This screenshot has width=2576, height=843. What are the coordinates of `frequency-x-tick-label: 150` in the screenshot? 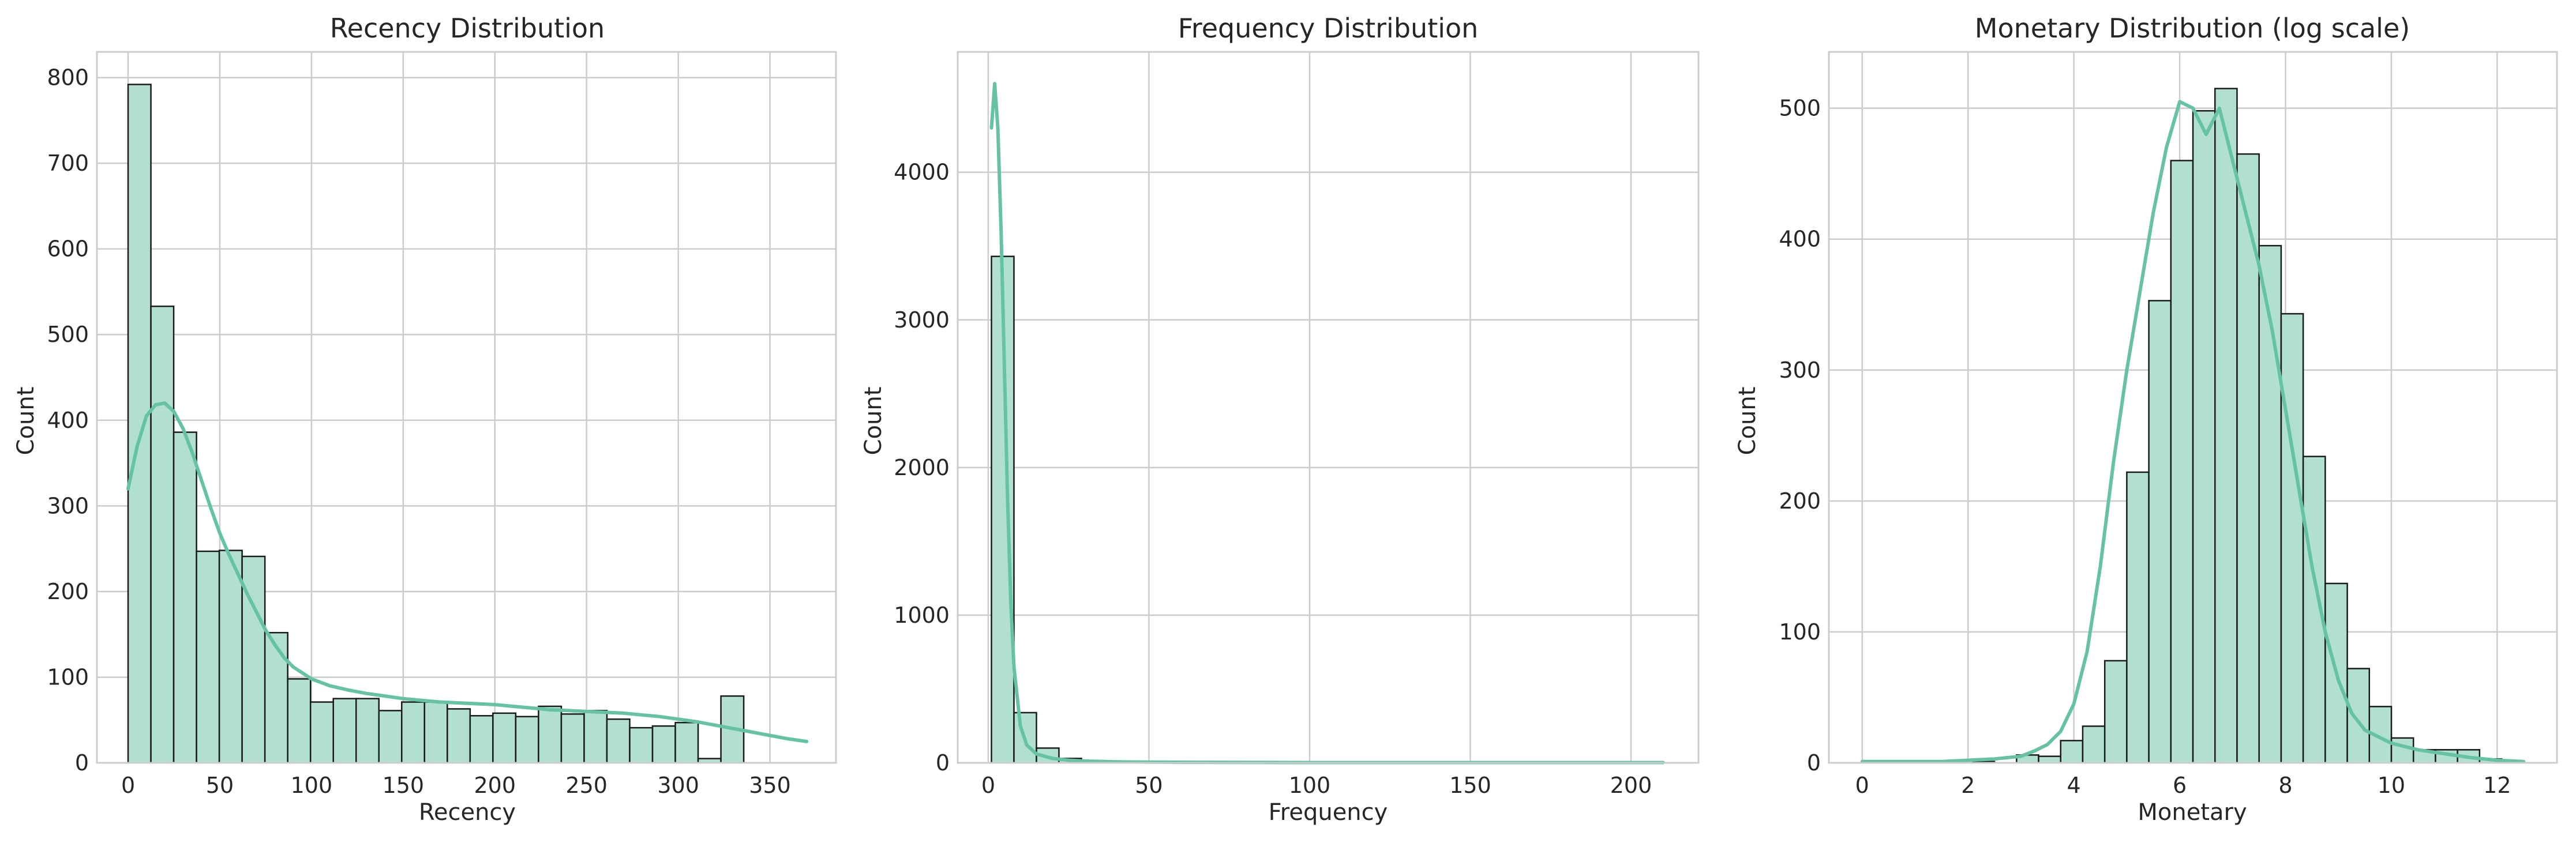 It's located at (1470, 785).